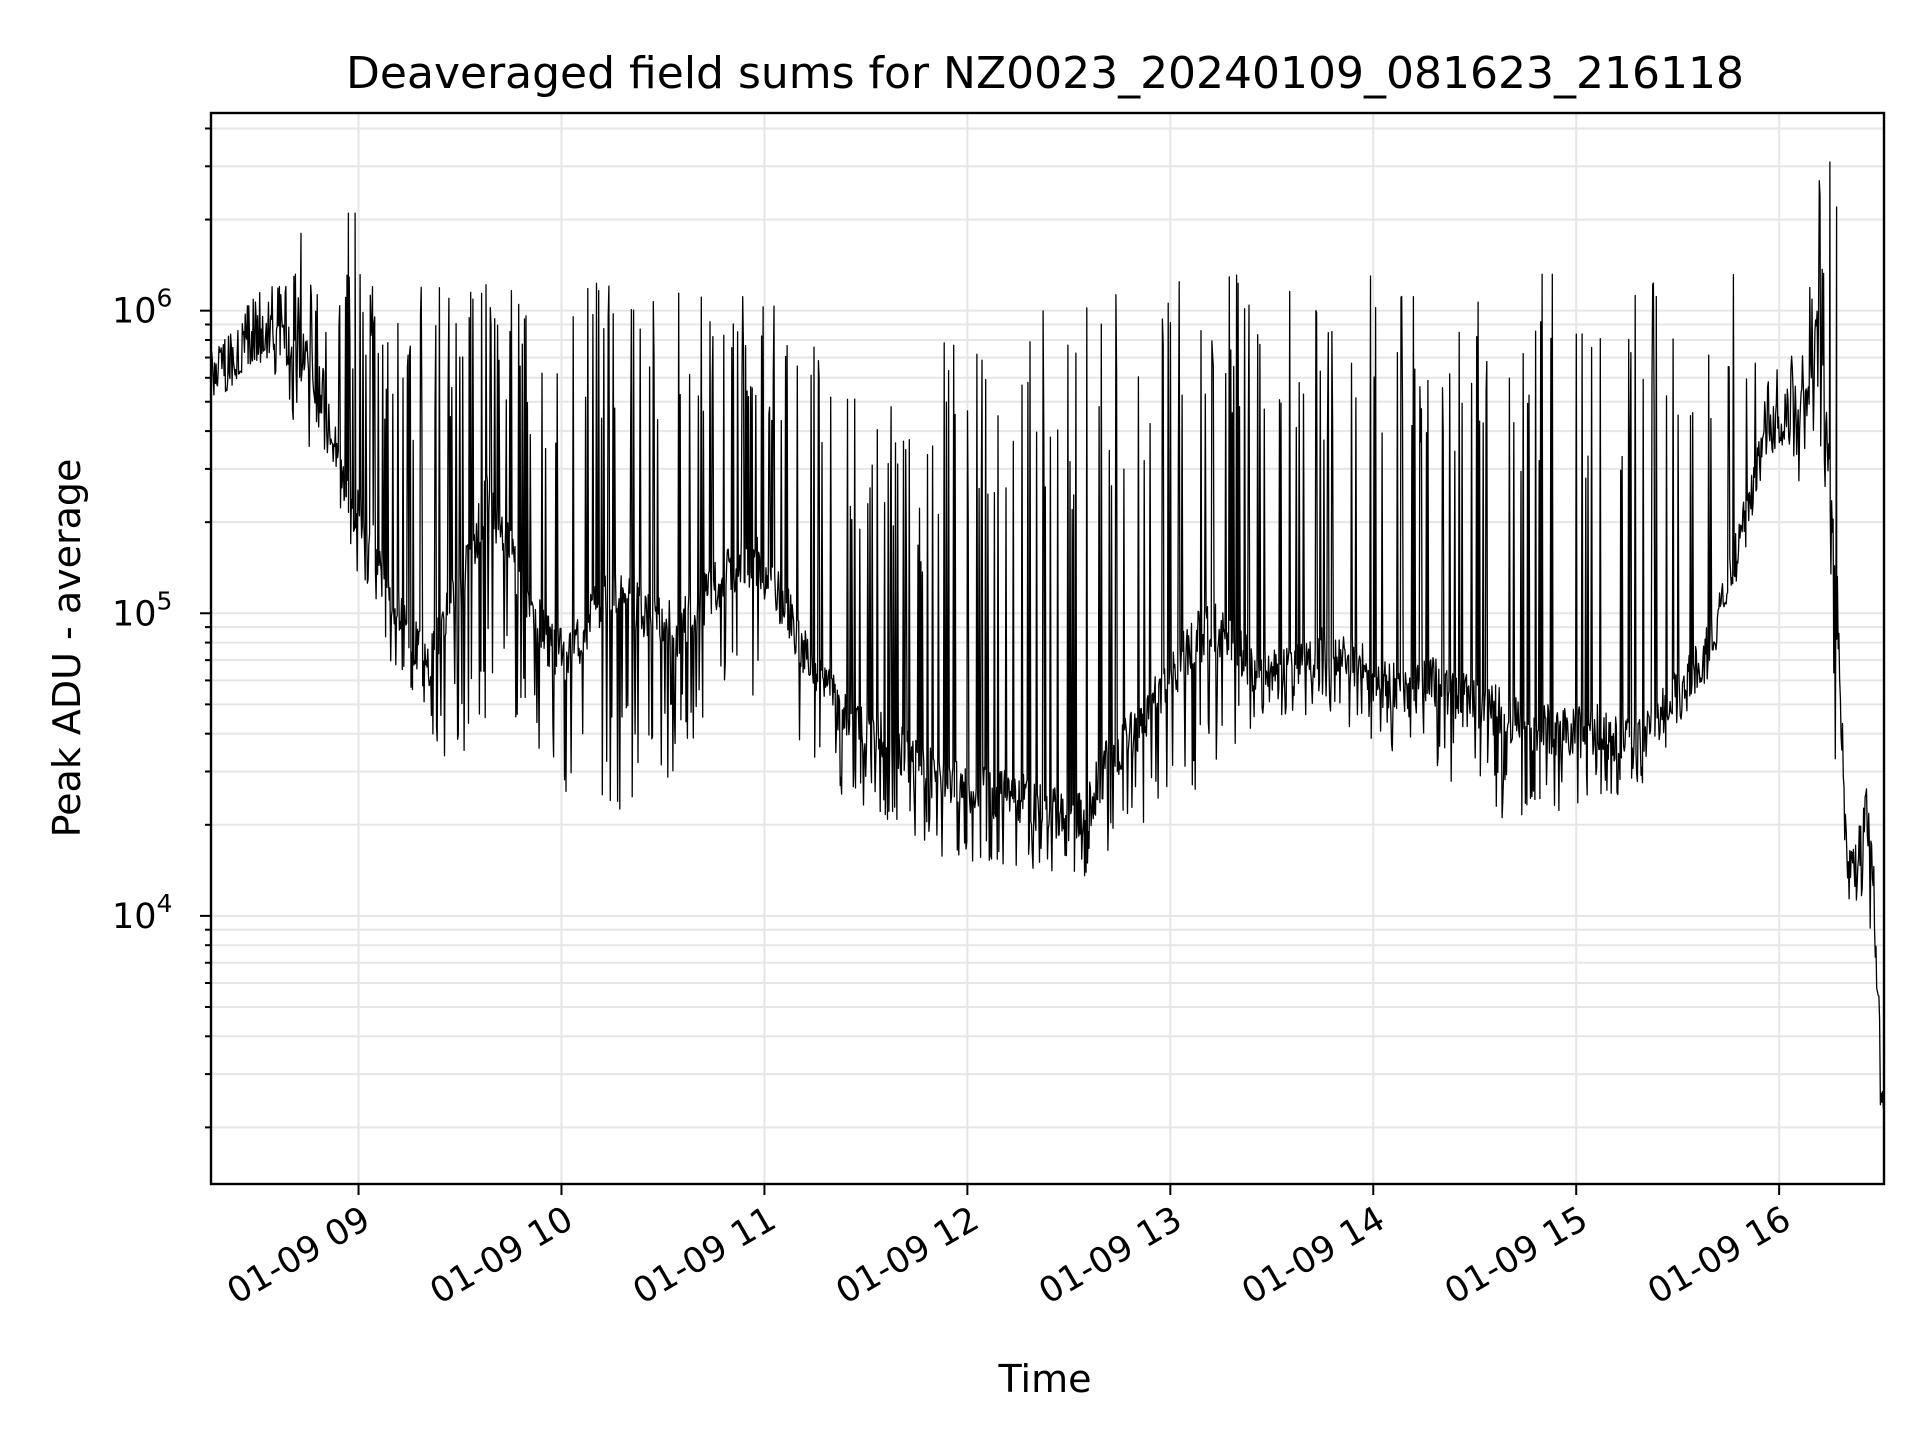 Image resolution: width=1920 pixels, height=1440 pixels. What do you see at coordinates (142, 610) in the screenshot?
I see `y-tick-label: 10⁵` at bounding box center [142, 610].